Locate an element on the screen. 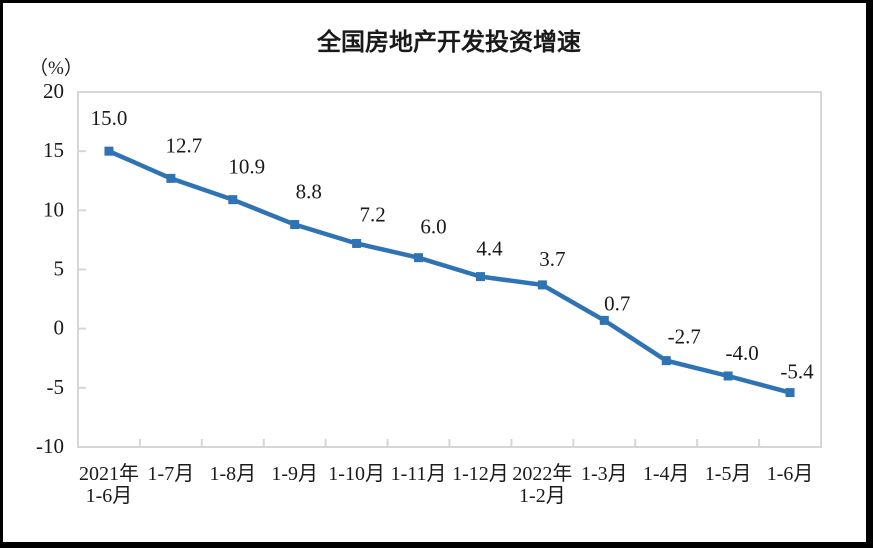  x-axis-tick-label: 2022年 is located at coordinates (542, 473).